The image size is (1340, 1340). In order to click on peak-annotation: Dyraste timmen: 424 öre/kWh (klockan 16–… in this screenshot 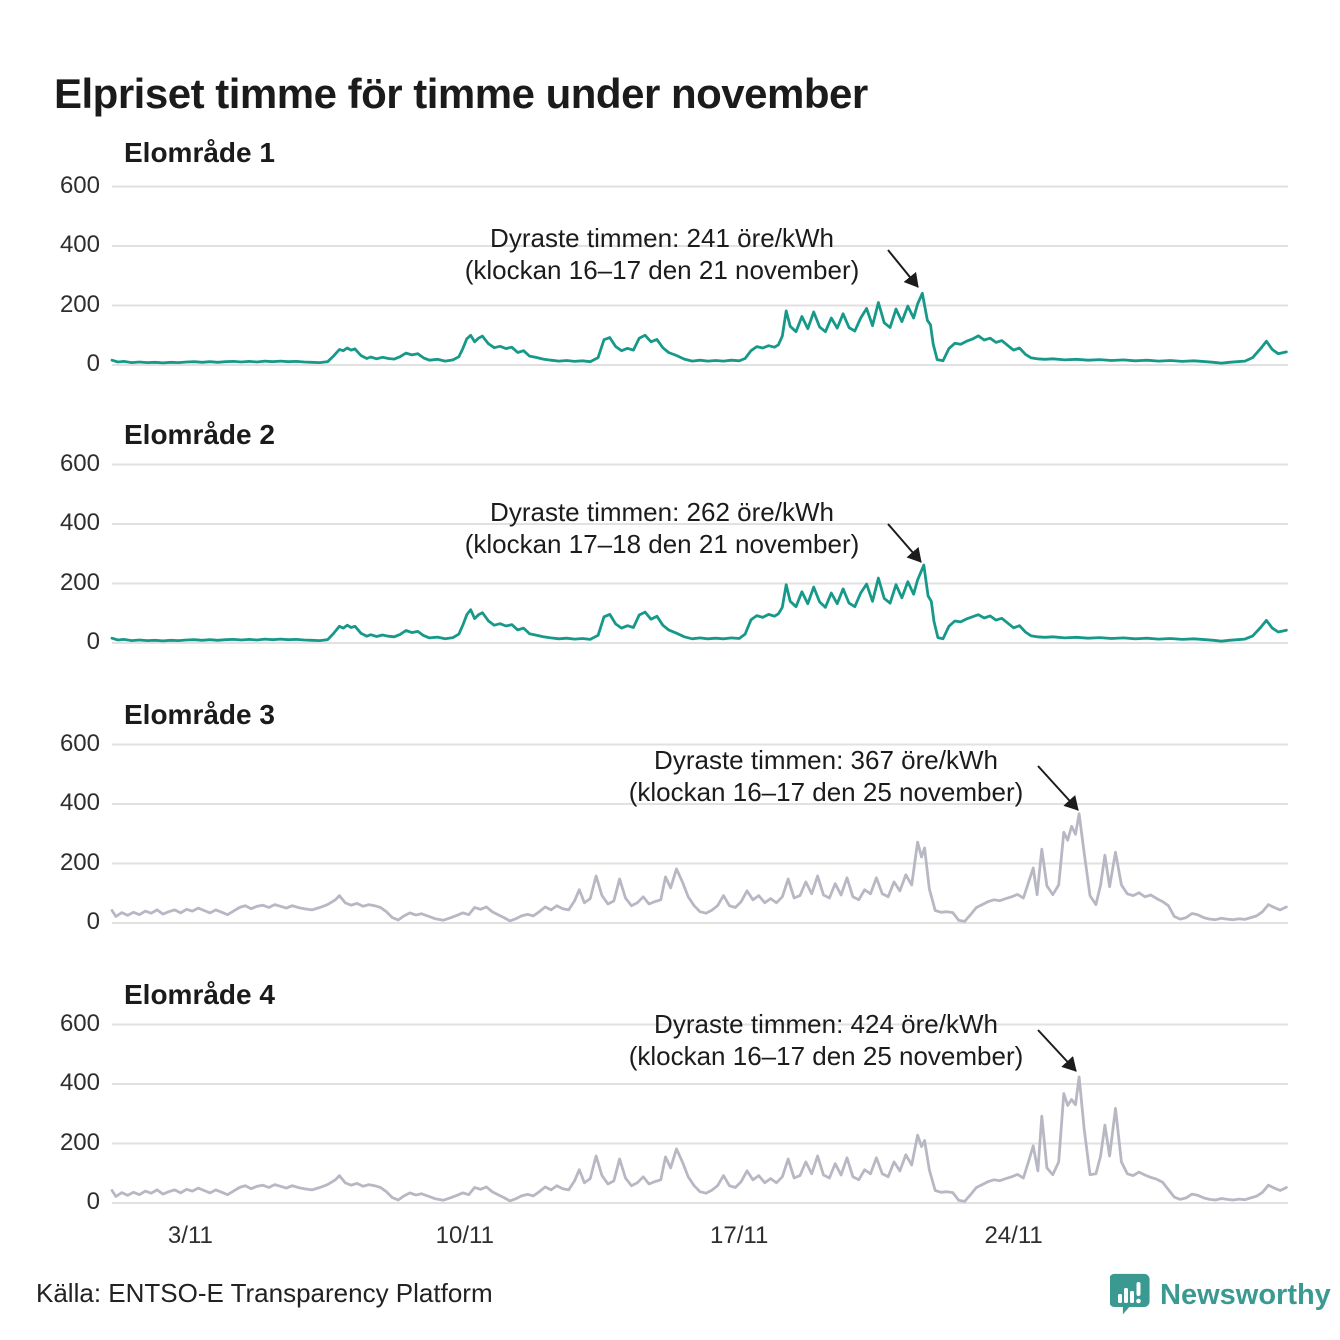, I will do `click(826, 1040)`.